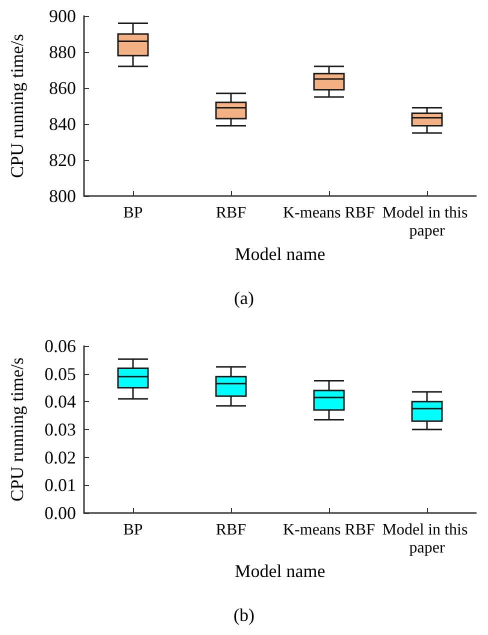  What do you see at coordinates (244, 615) in the screenshot?
I see `text: (b)` at bounding box center [244, 615].